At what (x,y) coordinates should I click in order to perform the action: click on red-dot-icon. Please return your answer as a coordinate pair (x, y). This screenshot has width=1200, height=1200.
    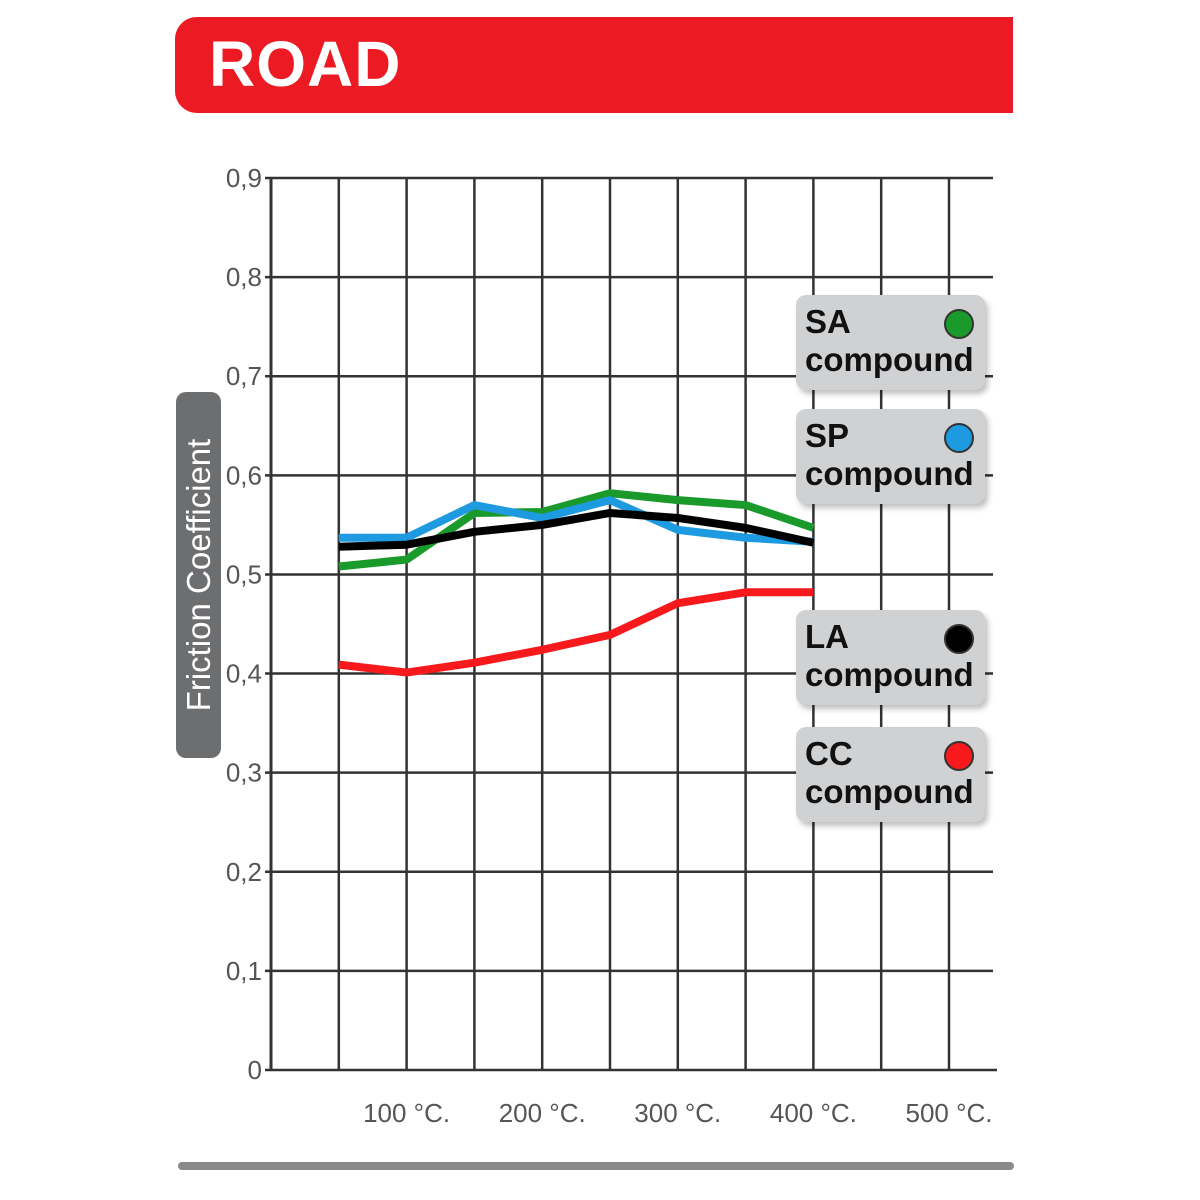
    Looking at the image, I should click on (959, 756).